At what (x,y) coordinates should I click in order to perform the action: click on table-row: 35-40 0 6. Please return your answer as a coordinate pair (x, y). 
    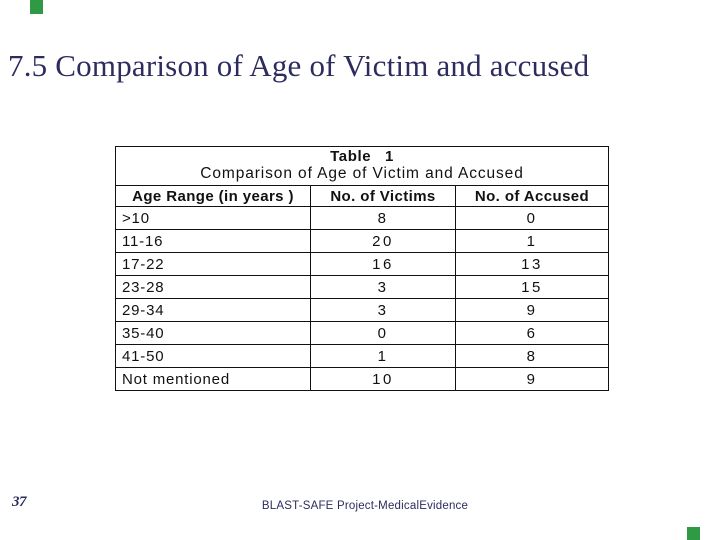
    Looking at the image, I should click on (362, 333).